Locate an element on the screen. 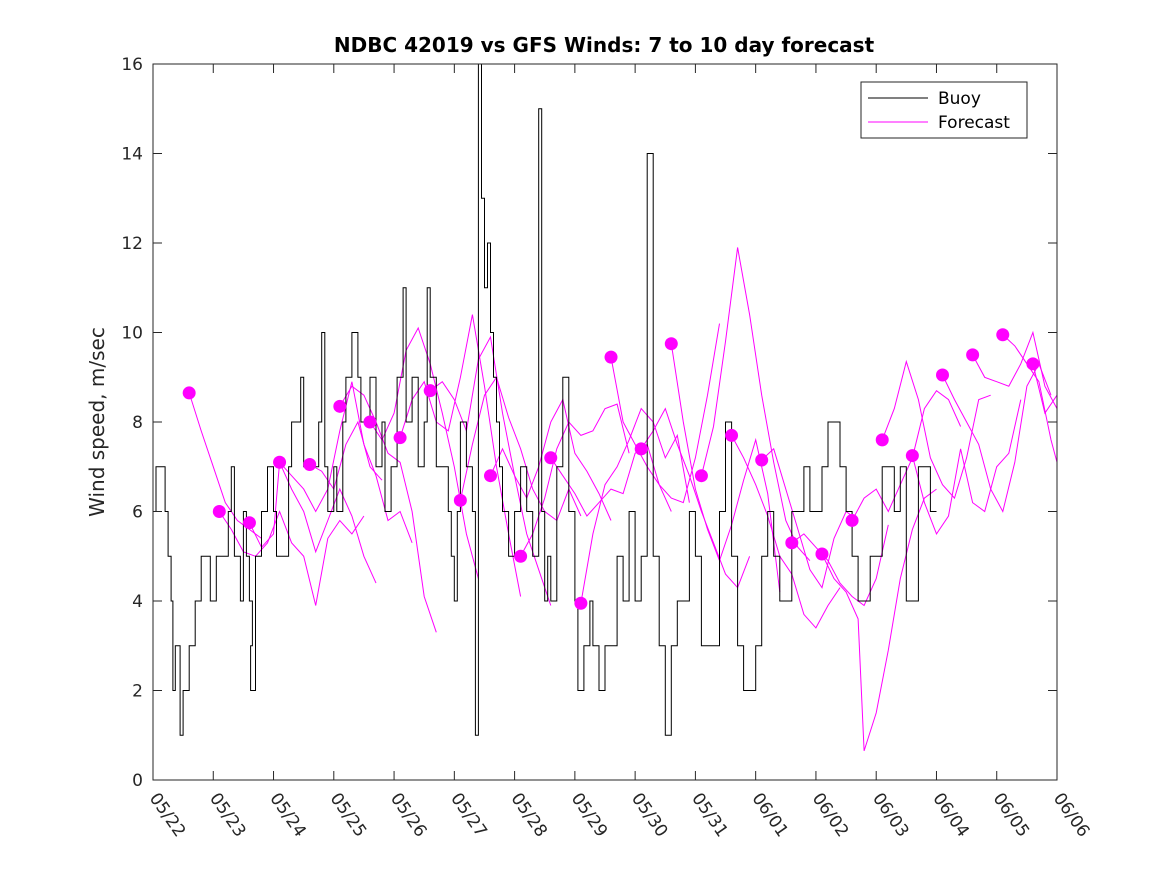 The height and width of the screenshot is (875, 1167). x-tick-label: 05/24 is located at coordinates (287, 815).